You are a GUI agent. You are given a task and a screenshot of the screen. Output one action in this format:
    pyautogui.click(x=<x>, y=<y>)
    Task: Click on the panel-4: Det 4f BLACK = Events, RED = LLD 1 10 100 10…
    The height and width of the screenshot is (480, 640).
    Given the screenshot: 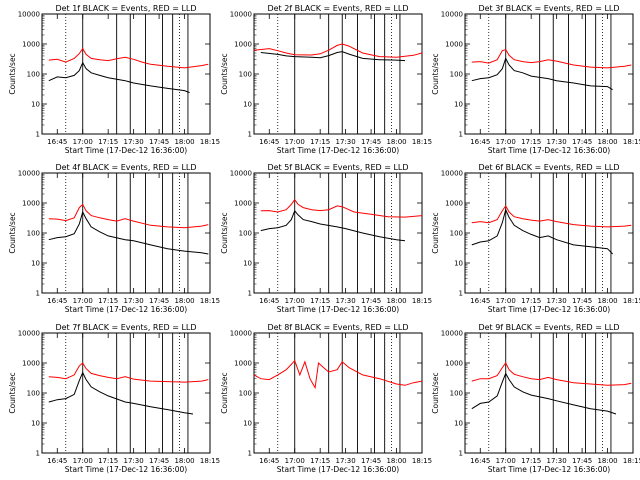 What is the action you would take?
    pyautogui.click(x=114, y=238)
    